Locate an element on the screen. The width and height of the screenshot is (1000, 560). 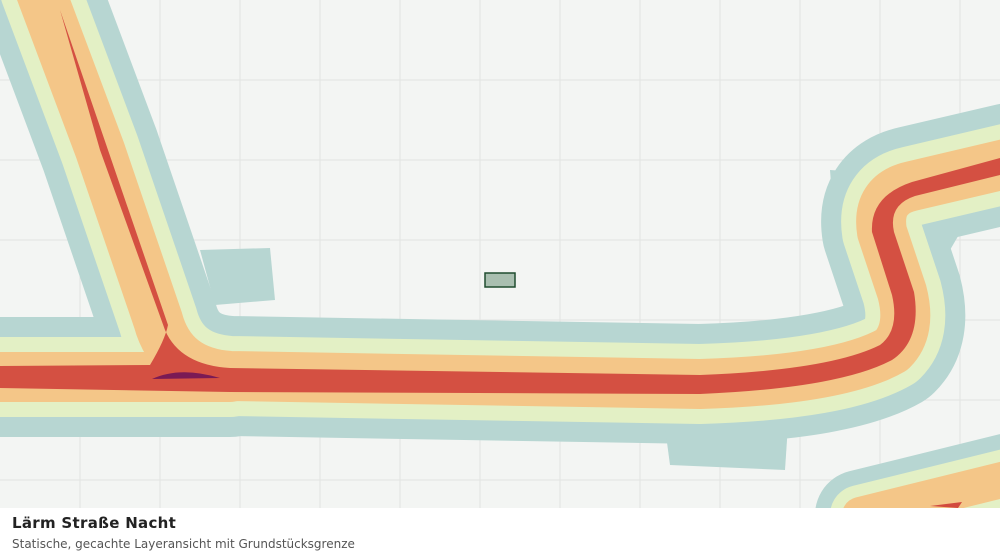
noise-zone-extreme is located at coordinates (186, 375).